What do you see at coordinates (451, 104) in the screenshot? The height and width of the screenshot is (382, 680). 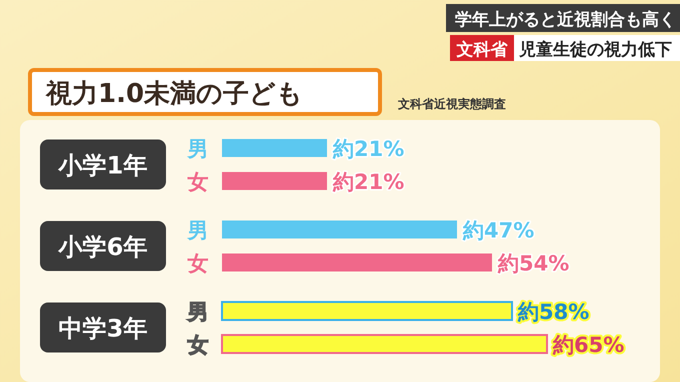 I see `chart-subtitle: 文科省近視実態調査` at bounding box center [451, 104].